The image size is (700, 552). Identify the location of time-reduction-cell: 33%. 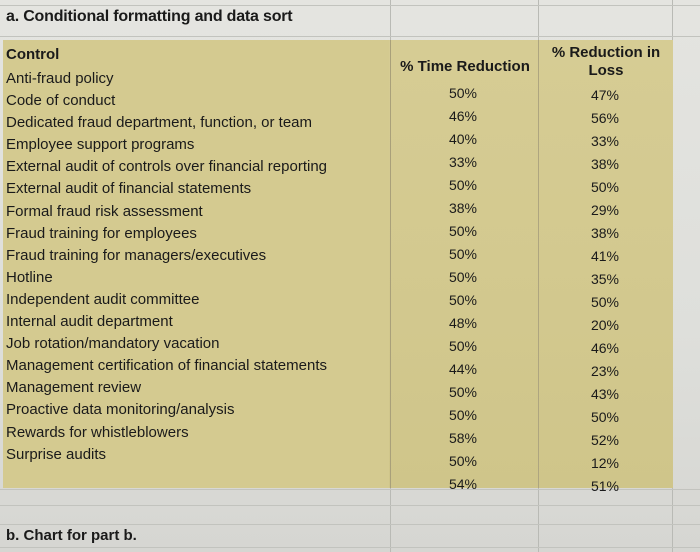
(463, 162).